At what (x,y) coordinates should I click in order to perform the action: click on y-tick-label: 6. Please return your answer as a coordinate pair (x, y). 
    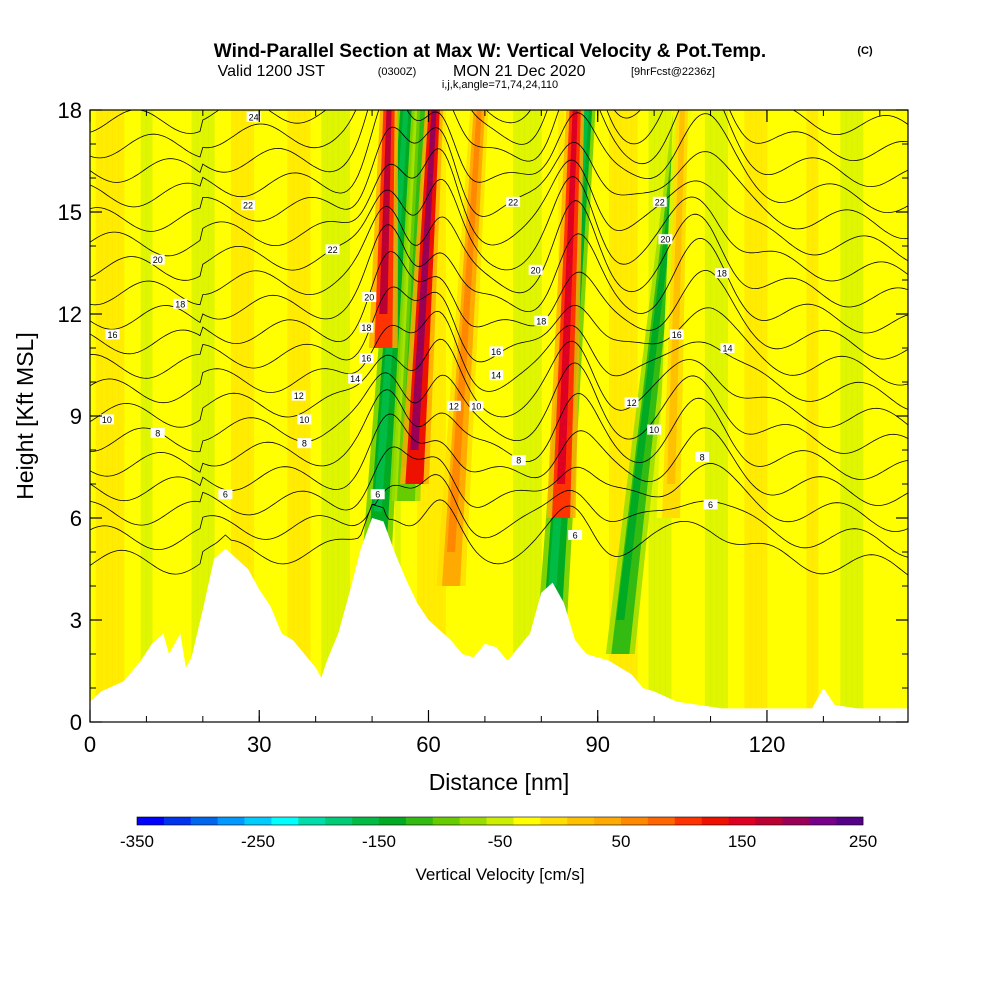
    Looking at the image, I should click on (76, 518).